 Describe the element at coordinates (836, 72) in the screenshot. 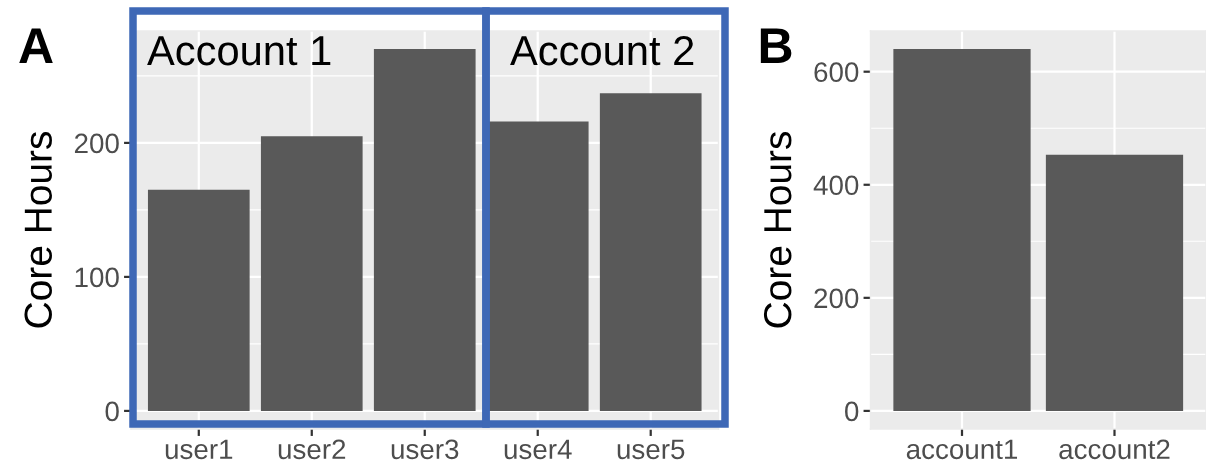

I see `y-tick-label: 600` at that location.